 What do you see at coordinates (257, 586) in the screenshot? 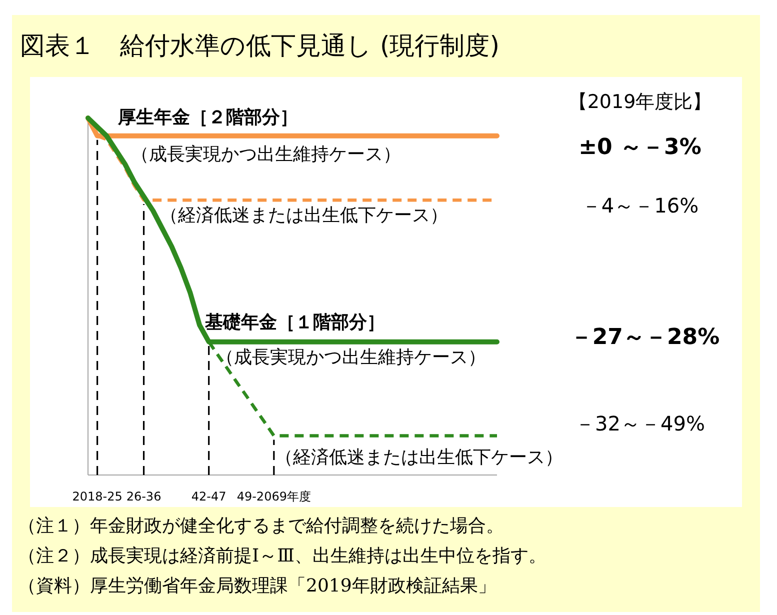
I see `text: （資料）厚生労働省年金局数理課「2019年財政検証結果」` at bounding box center [257, 586].